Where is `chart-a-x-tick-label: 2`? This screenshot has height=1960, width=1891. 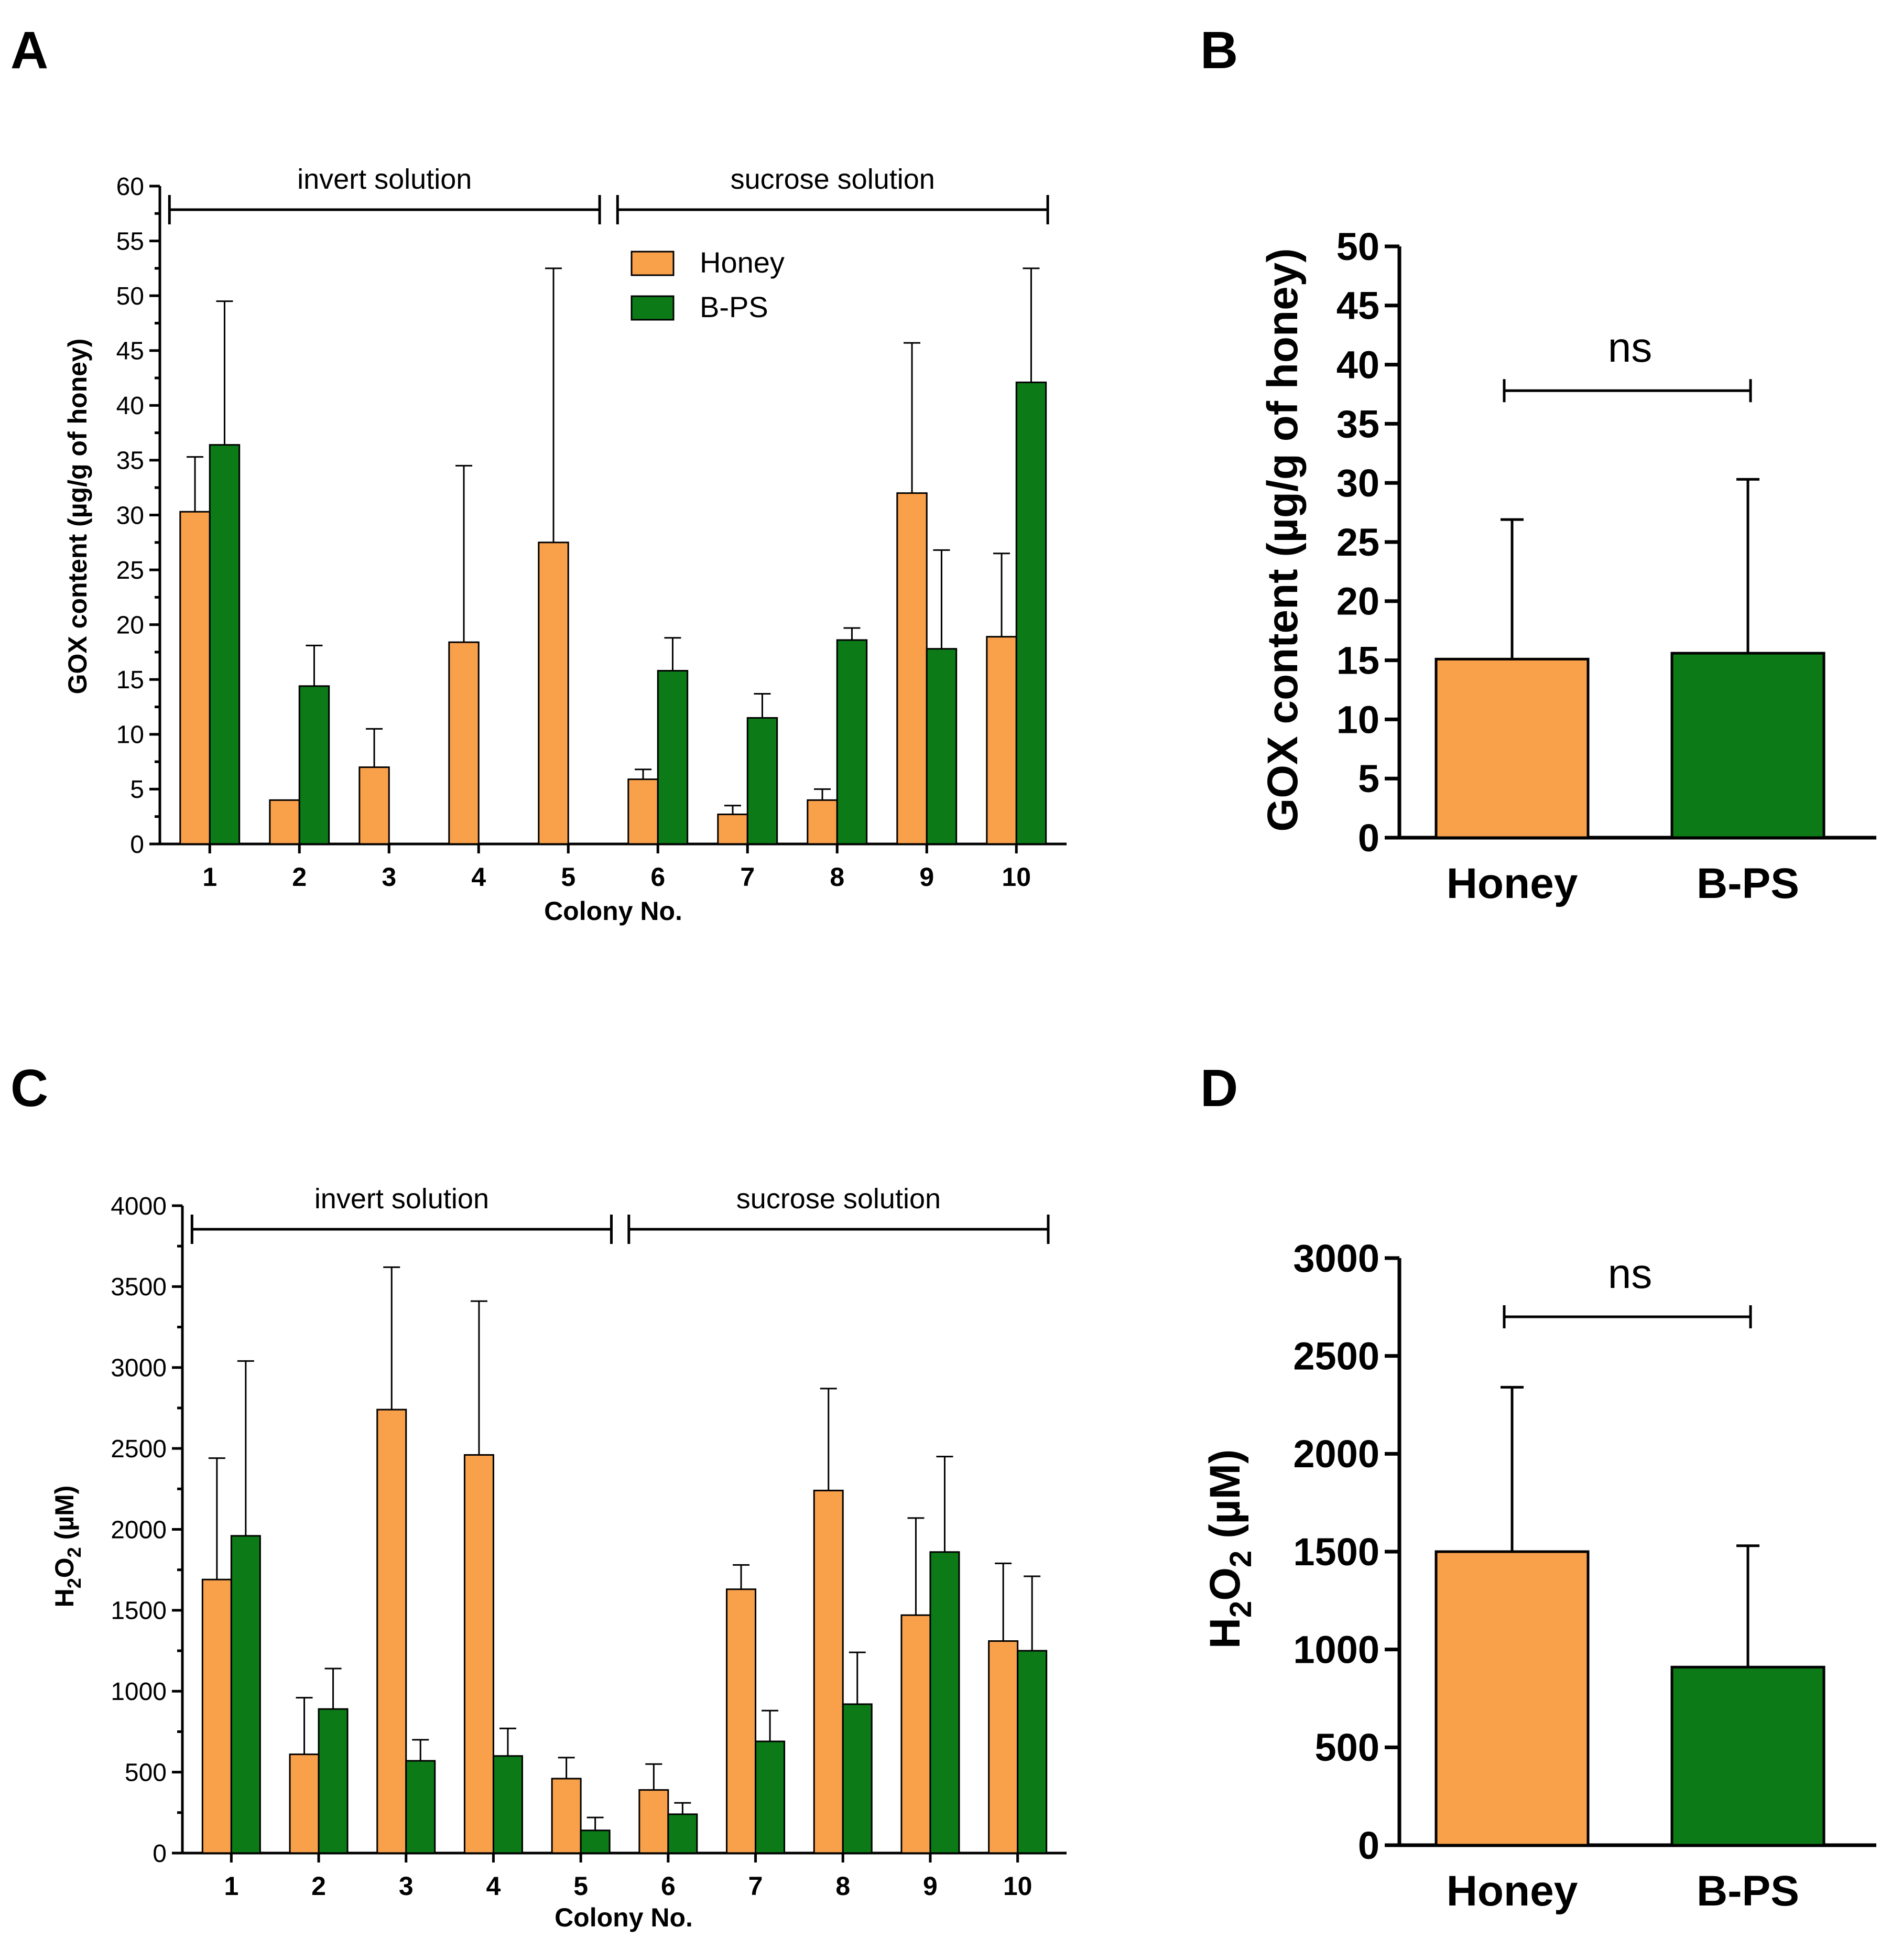
chart-a-x-tick-label: 2 is located at coordinates (300, 877).